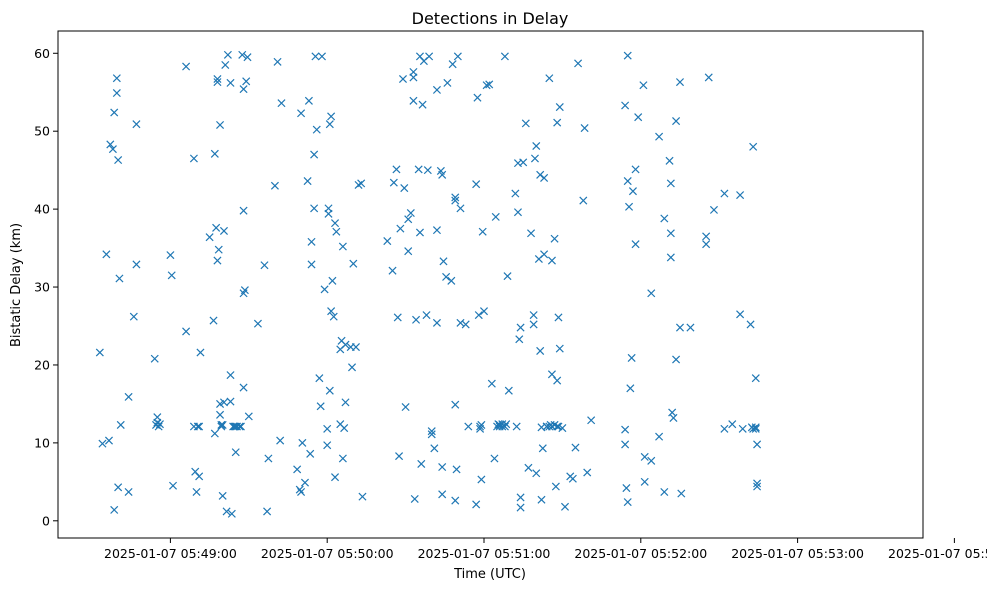 This screenshot has width=987, height=594. What do you see at coordinates (42, 131) in the screenshot?
I see `y-tick-label: 50` at bounding box center [42, 131].